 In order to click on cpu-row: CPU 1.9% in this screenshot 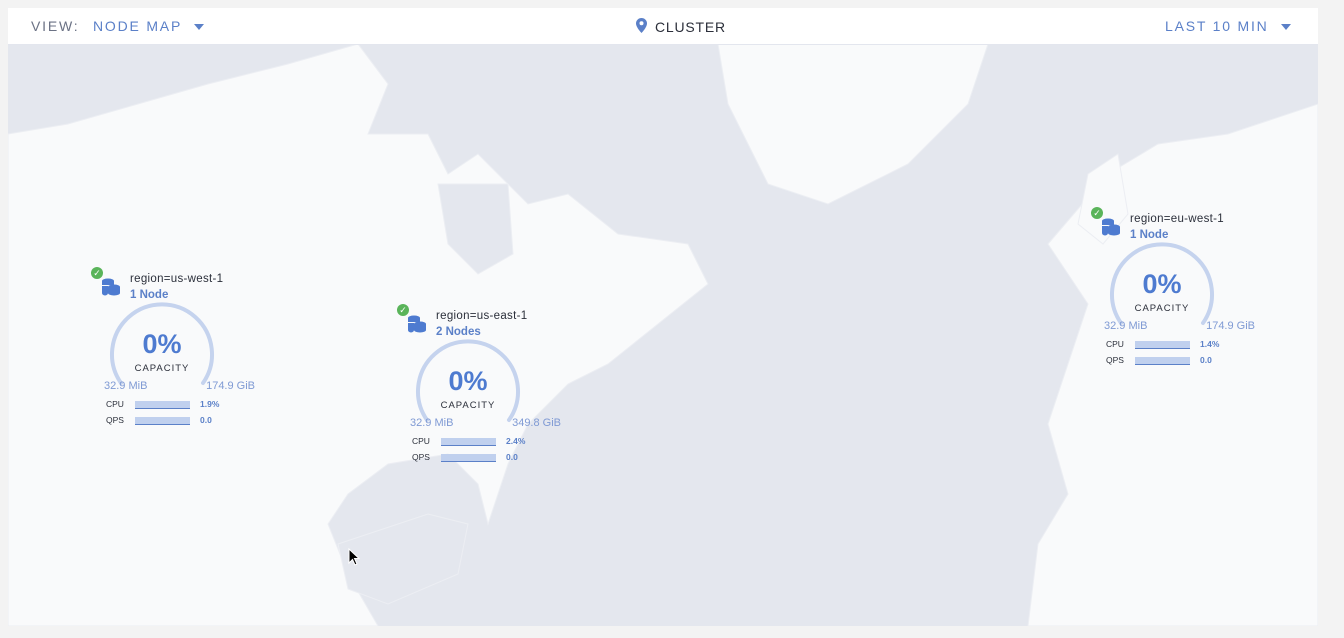, I will do `click(176, 404)`.